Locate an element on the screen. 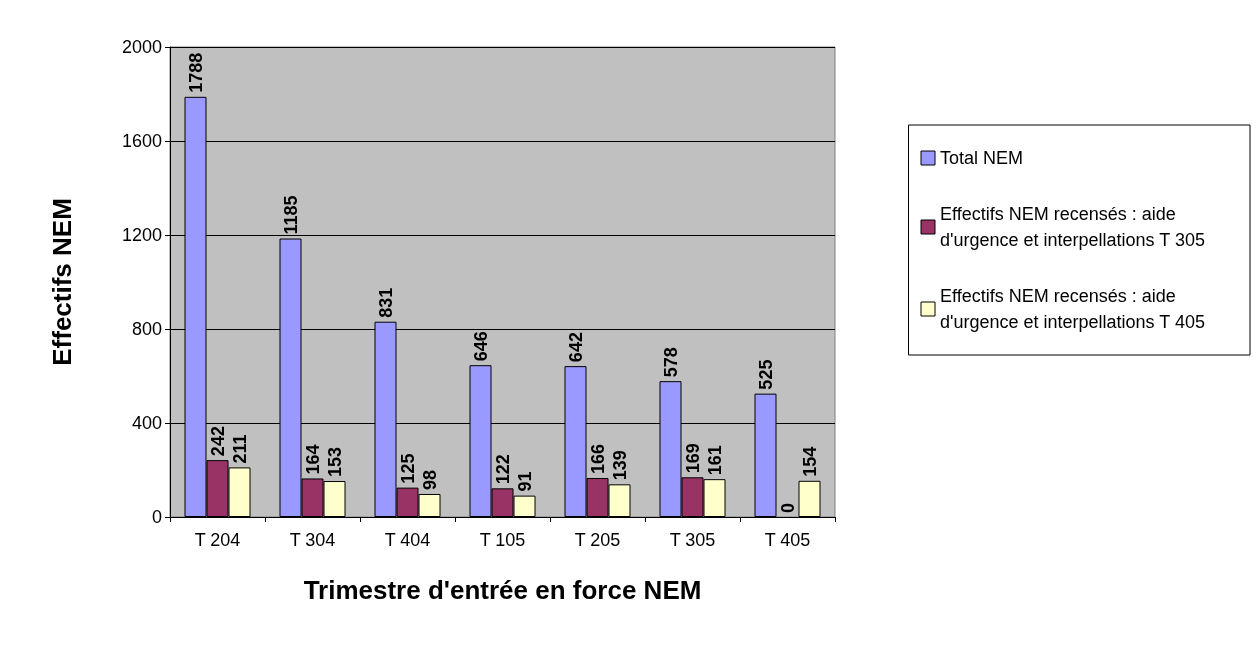 This screenshot has height=657, width=1258. y-tick-label: 400 is located at coordinates (146, 423).